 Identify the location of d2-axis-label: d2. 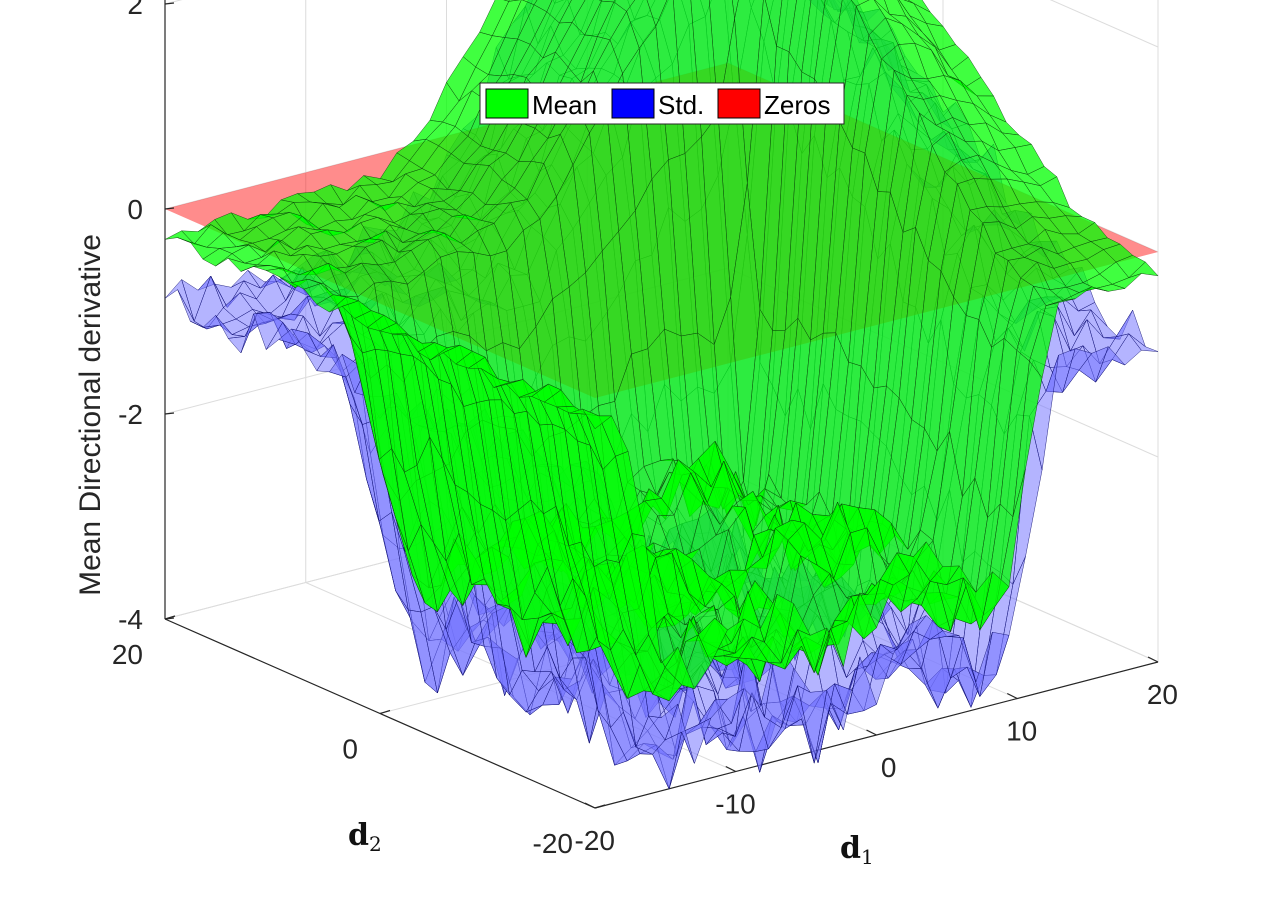
(365, 837).